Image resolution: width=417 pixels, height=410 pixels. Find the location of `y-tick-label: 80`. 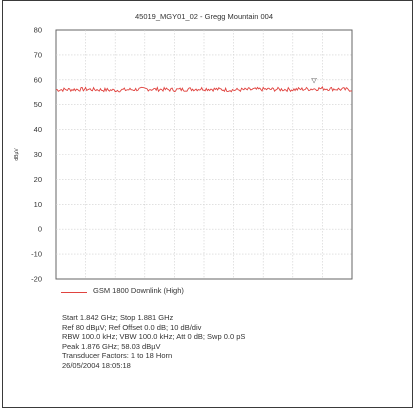

y-tick-label: 80 is located at coordinates (38, 30).